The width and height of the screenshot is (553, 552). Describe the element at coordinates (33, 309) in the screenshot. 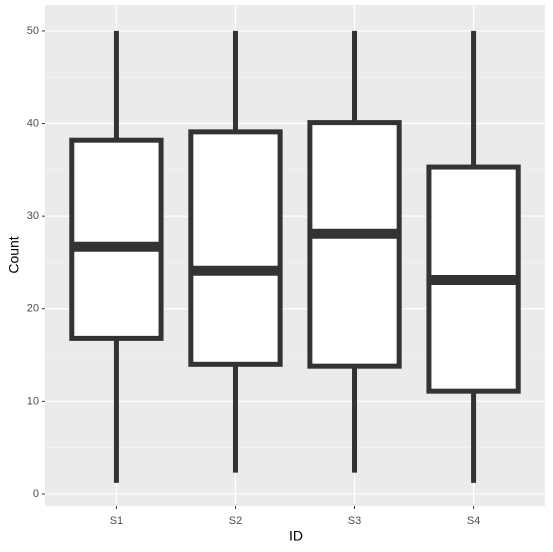

I see `y-tick-label: 20` at that location.